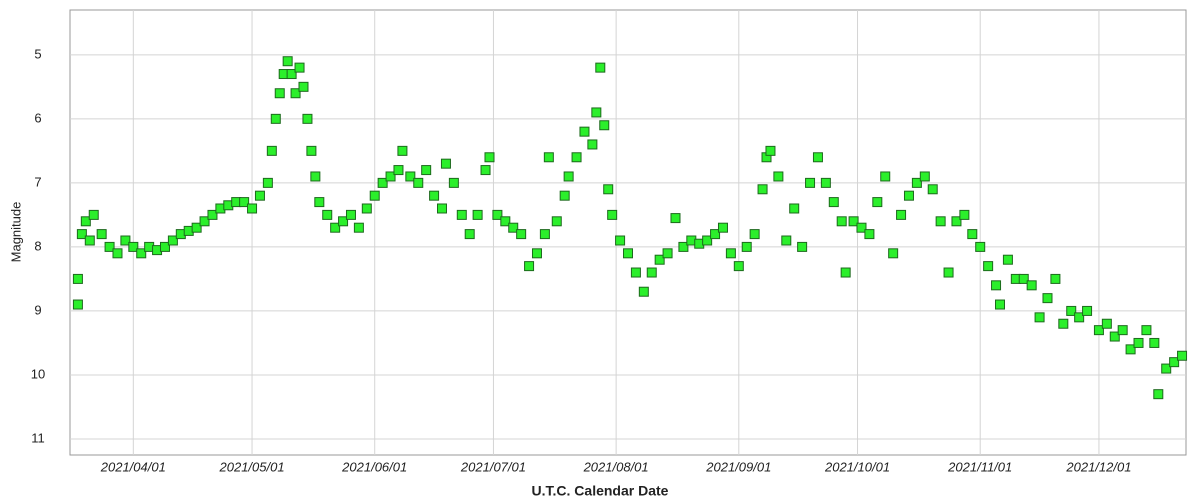  What do you see at coordinates (738, 466) in the screenshot?
I see `x-tick-label: 2021/09/01` at bounding box center [738, 466].